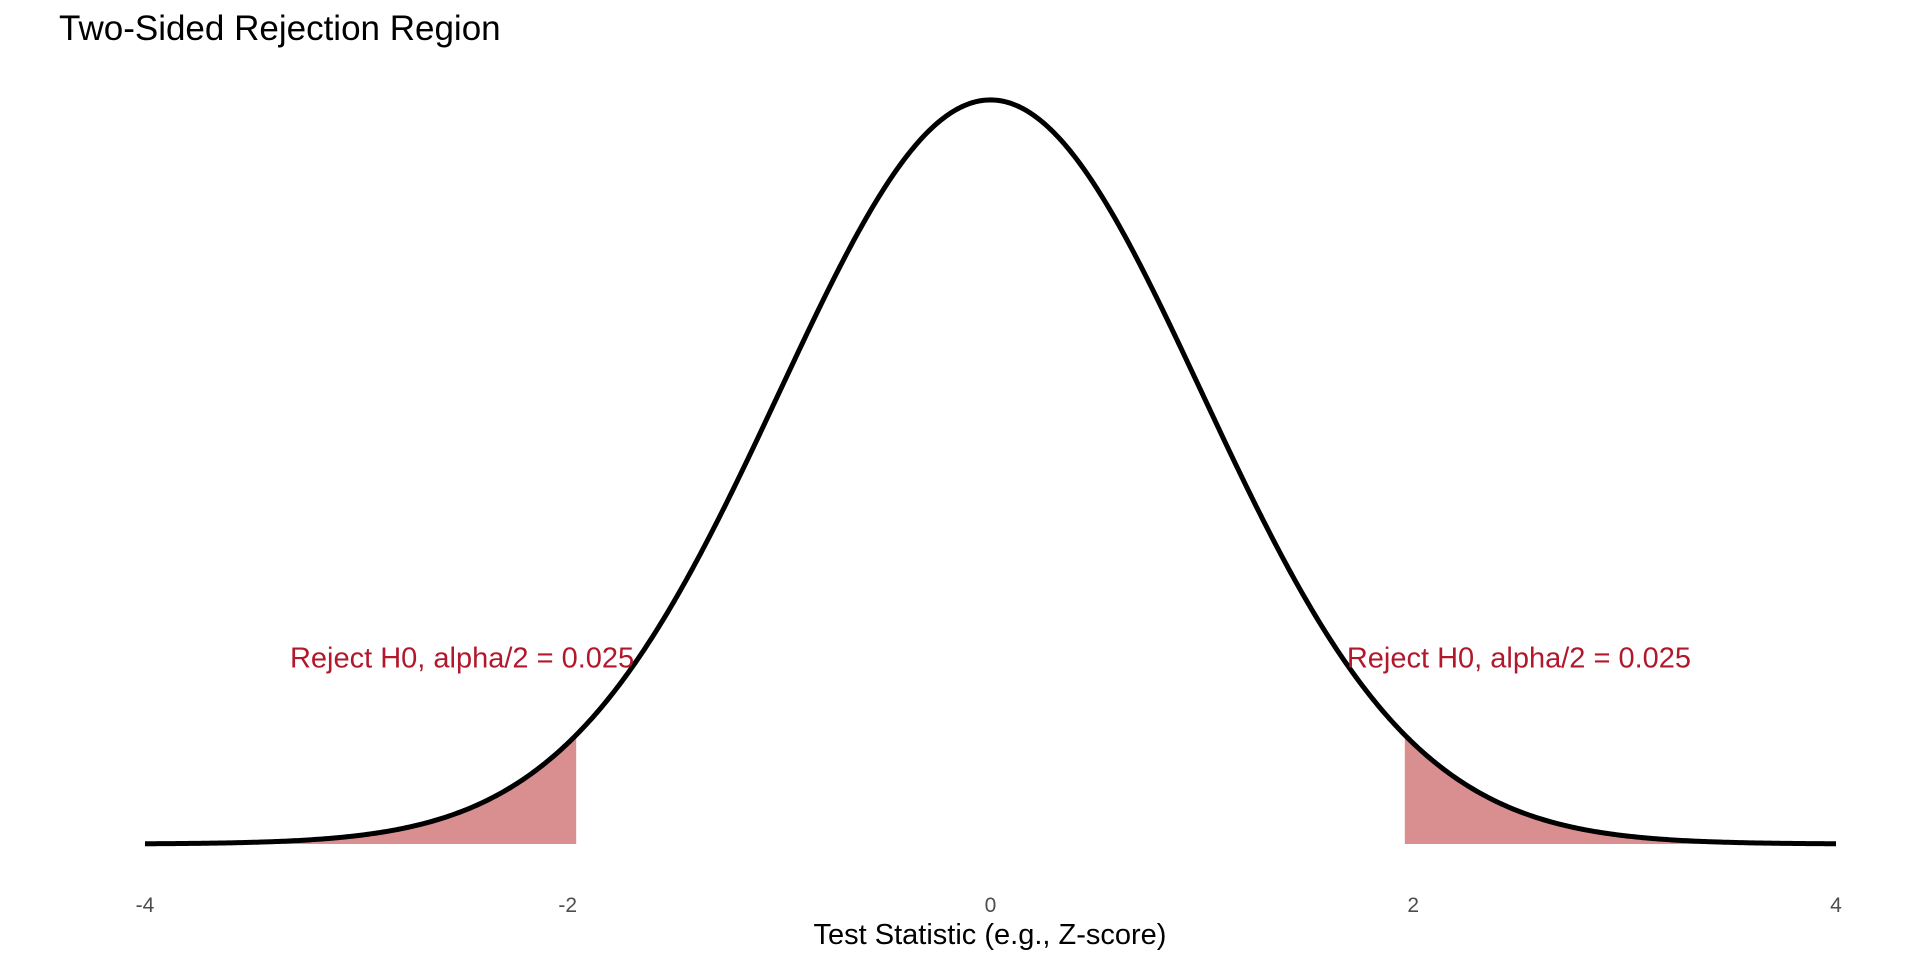  I want to click on rejection-region-right, so click(1620, 789).